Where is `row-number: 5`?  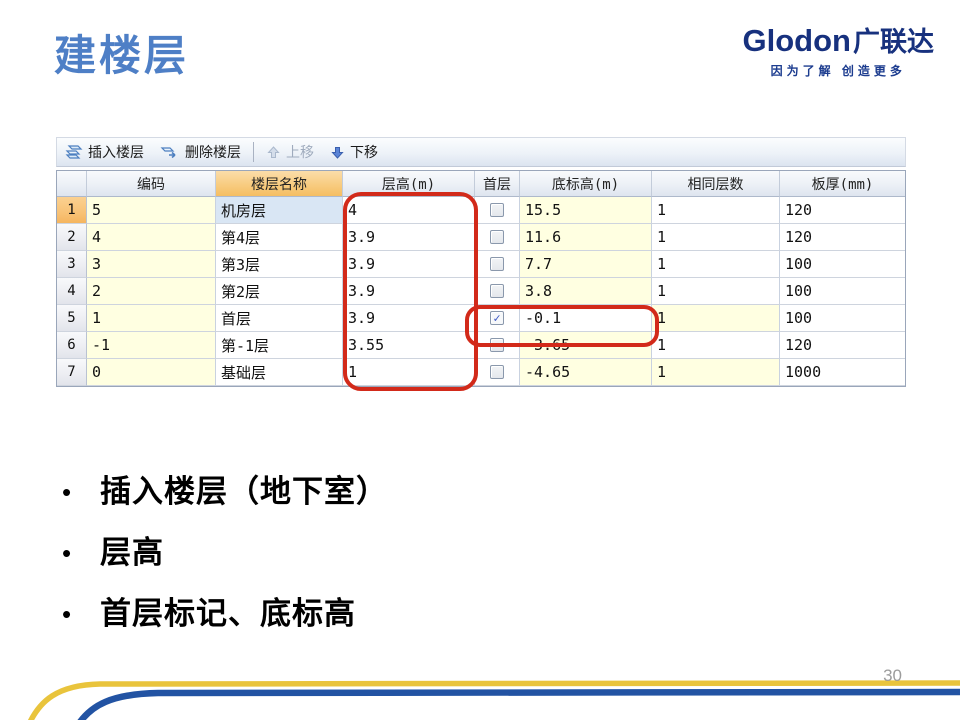 row-number: 5 is located at coordinates (72, 318).